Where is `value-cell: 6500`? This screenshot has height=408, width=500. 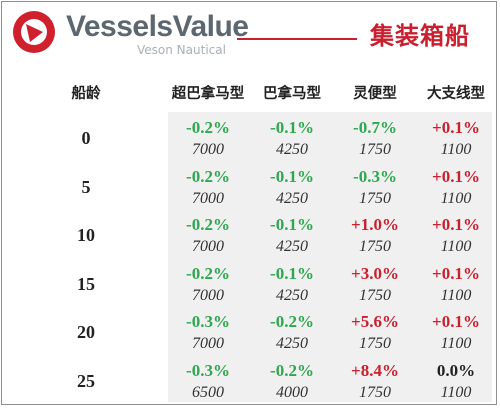 value-cell: 6500 is located at coordinates (208, 392).